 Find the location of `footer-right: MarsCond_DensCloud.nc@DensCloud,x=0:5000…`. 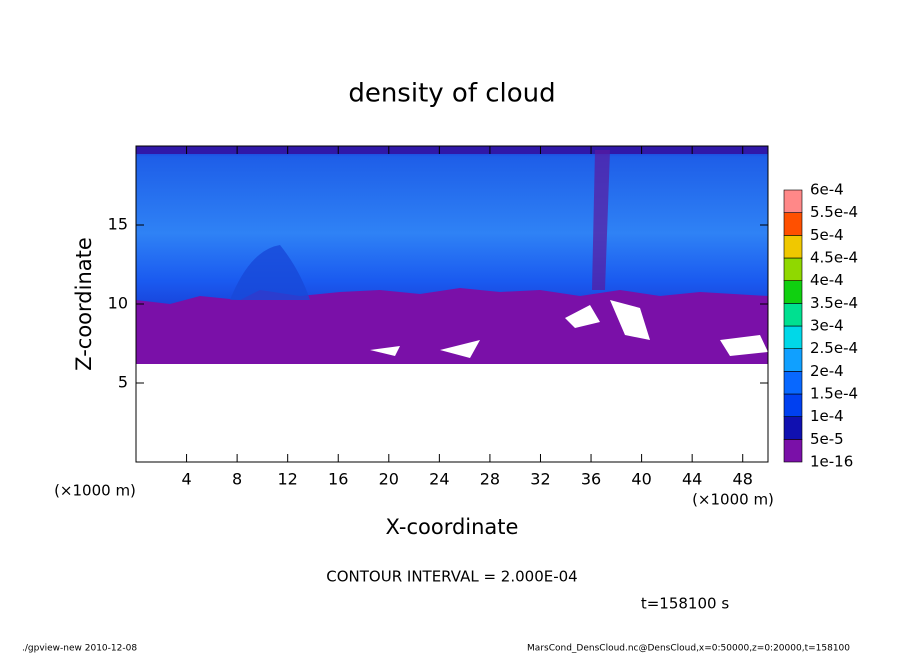

footer-right: MarsCond_DensCloud.nc@DensCloud,x=0:5000… is located at coordinates (688, 649).